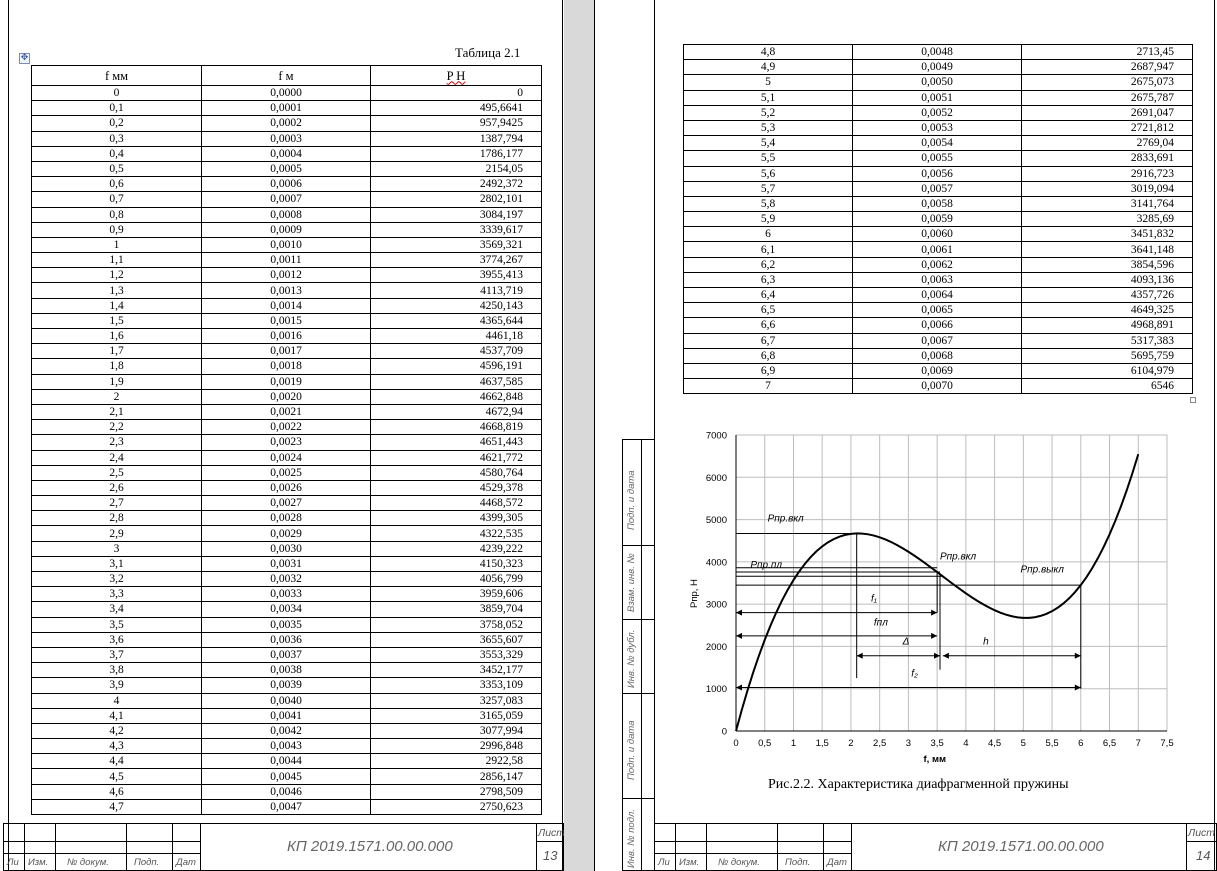  What do you see at coordinates (456, 184) in the screenshot?
I see `table-cell: 2492,372` at bounding box center [456, 184].